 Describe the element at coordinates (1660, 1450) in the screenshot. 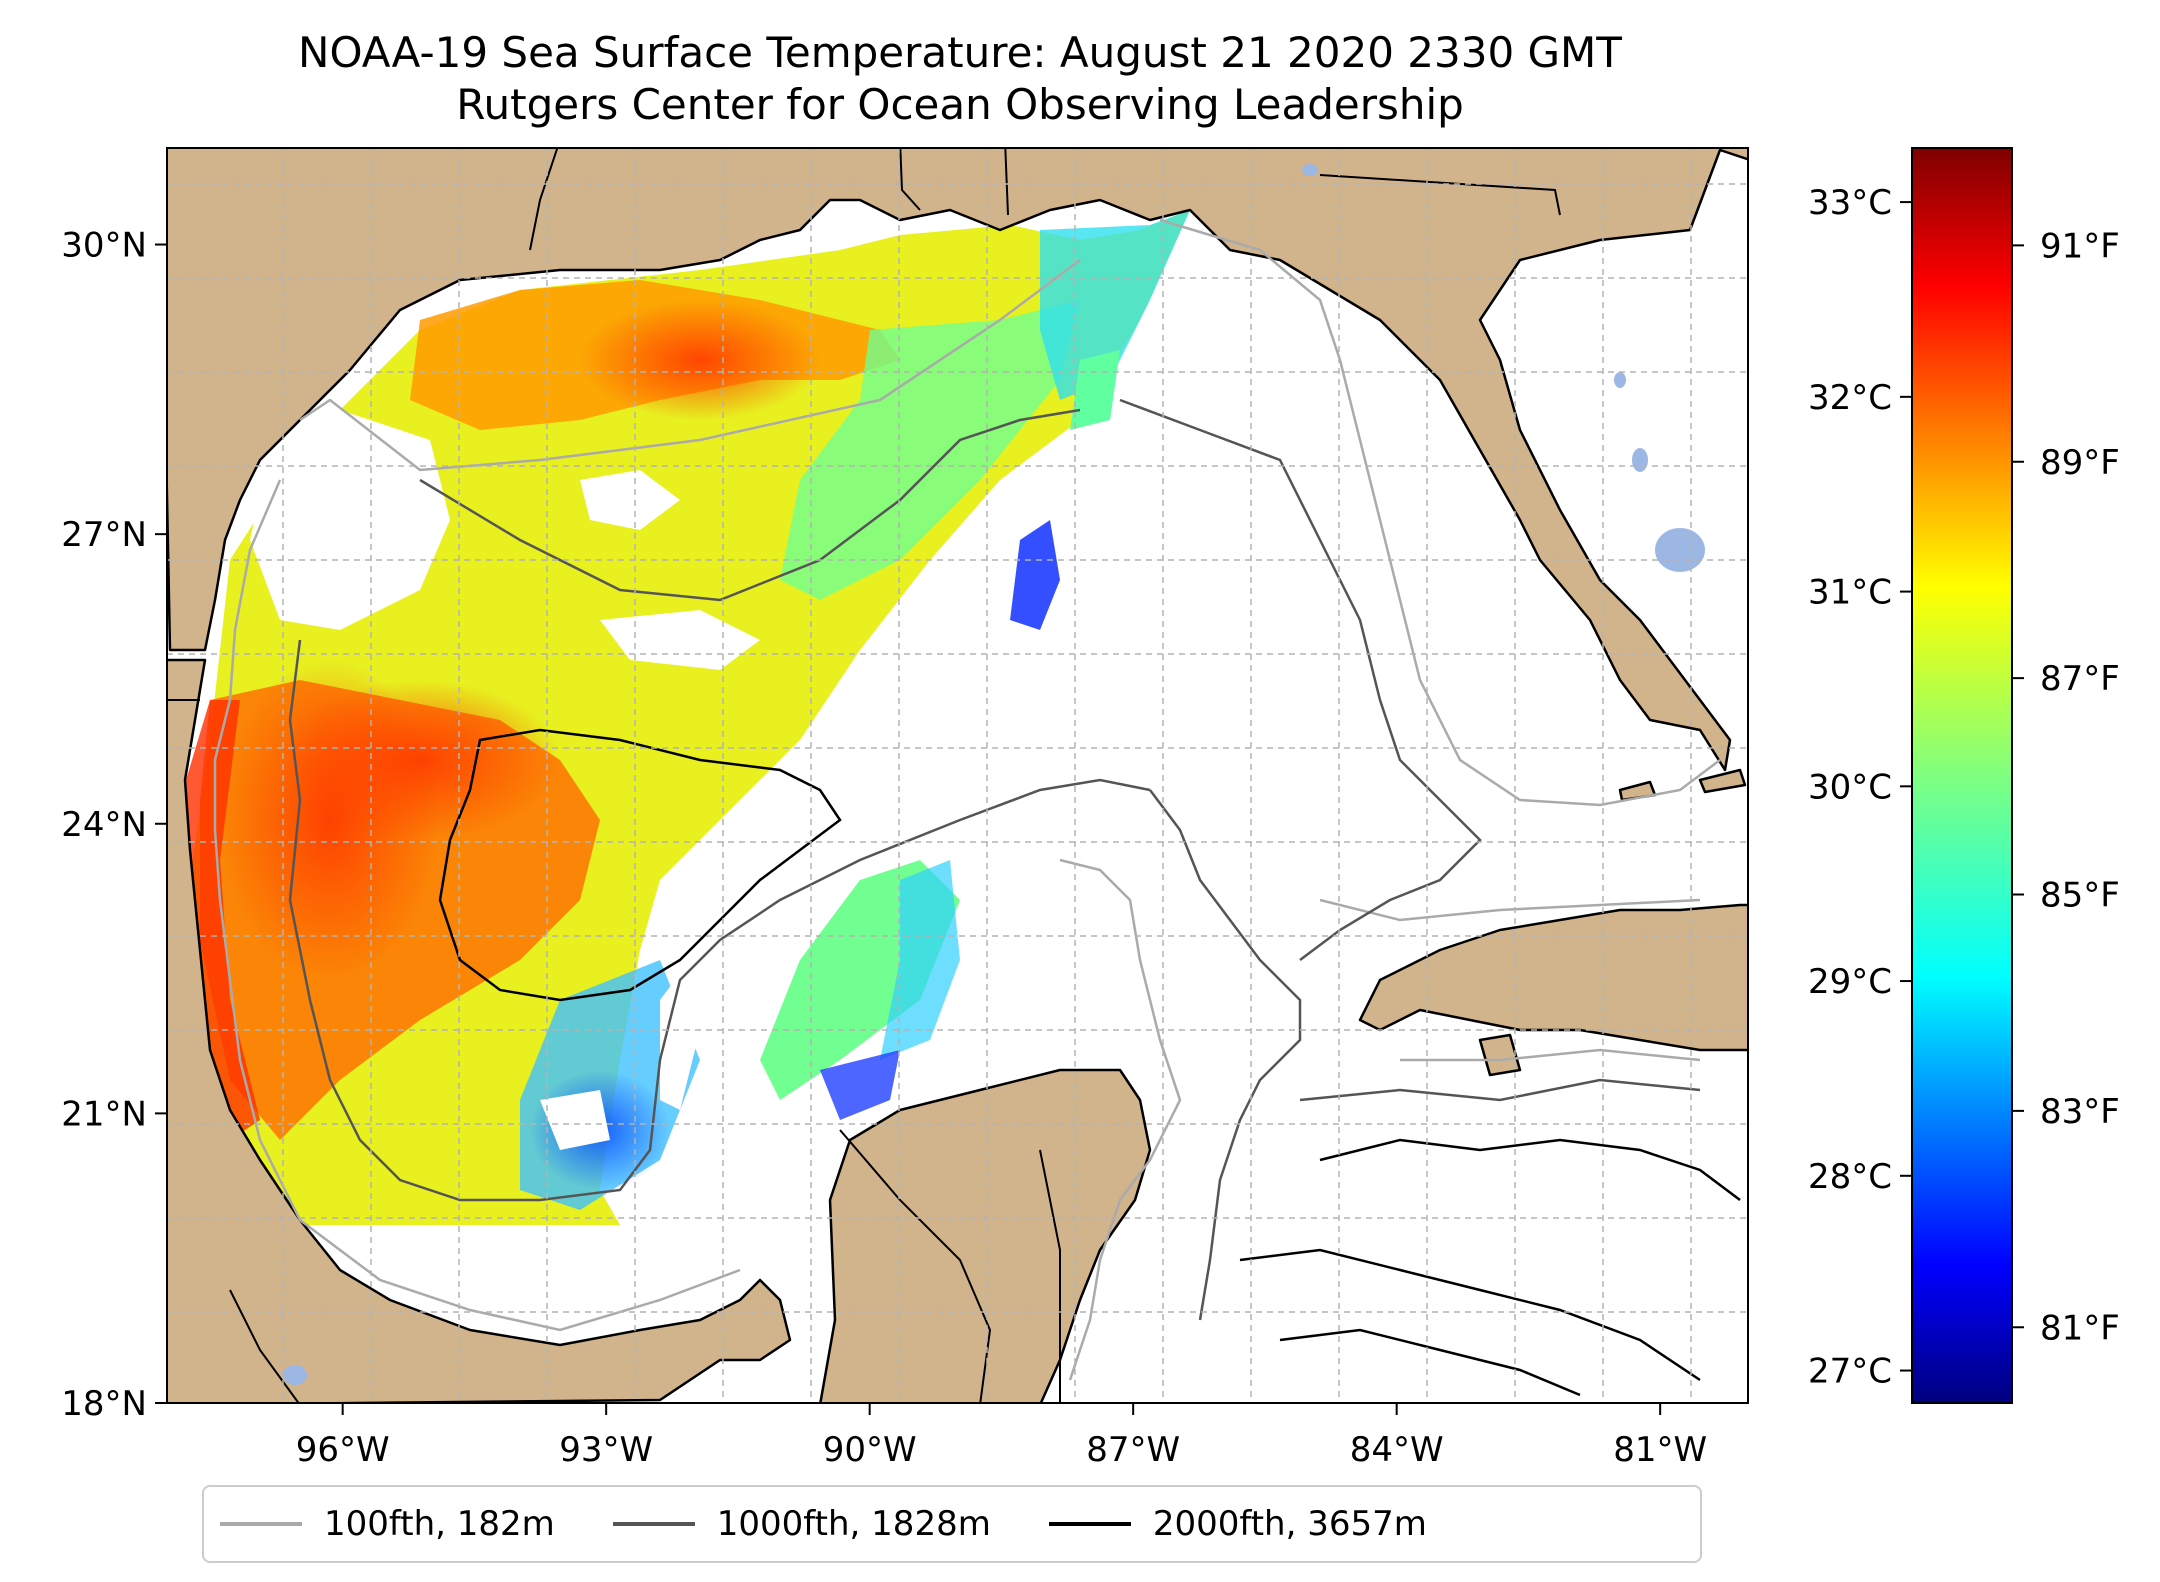

I see `lon-tick-label: 81°W` at that location.